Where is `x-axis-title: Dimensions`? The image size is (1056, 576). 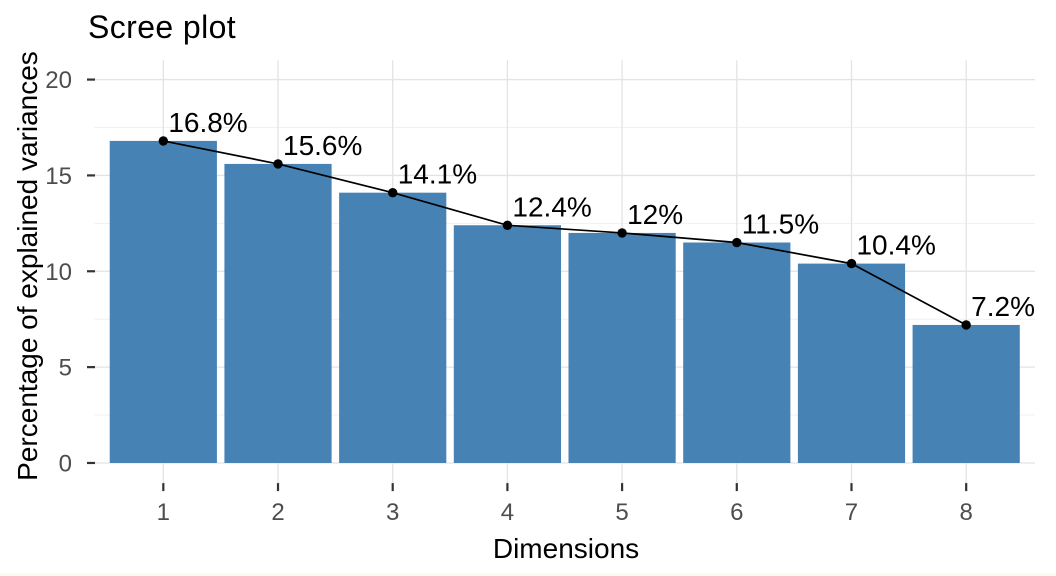 x-axis-title: Dimensions is located at coordinates (566, 548).